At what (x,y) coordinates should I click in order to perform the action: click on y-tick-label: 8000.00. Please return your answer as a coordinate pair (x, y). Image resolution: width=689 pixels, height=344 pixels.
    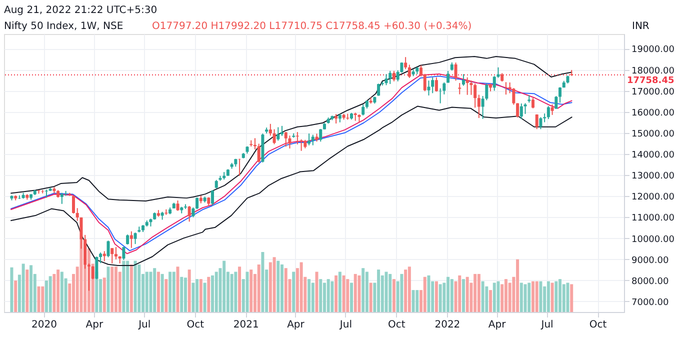
    Looking at the image, I should click on (650, 281).